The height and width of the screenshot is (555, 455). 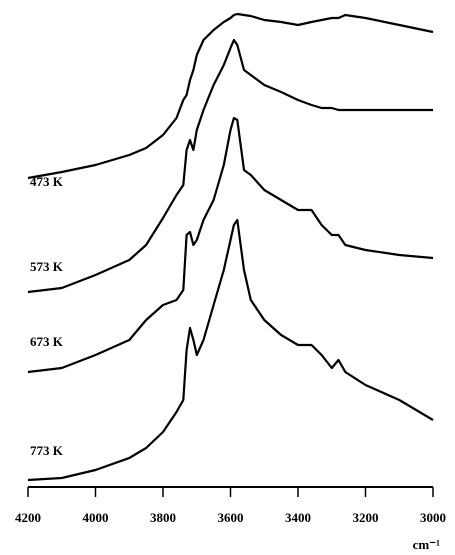 I want to click on x-tick-label: 3200, so click(x=366, y=517).